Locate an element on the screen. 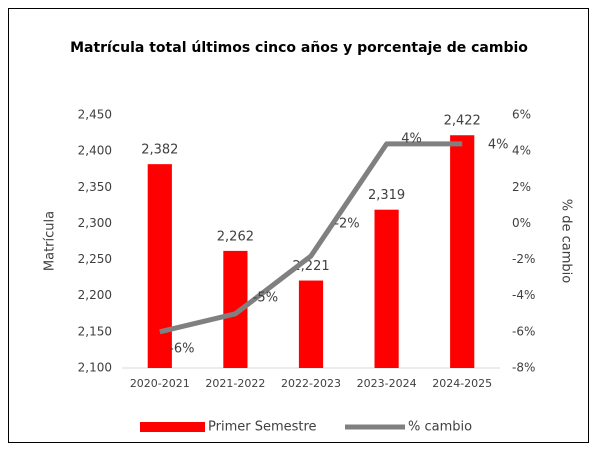 The height and width of the screenshot is (452, 598). y-tick-label: 2,250 is located at coordinates (95, 259).